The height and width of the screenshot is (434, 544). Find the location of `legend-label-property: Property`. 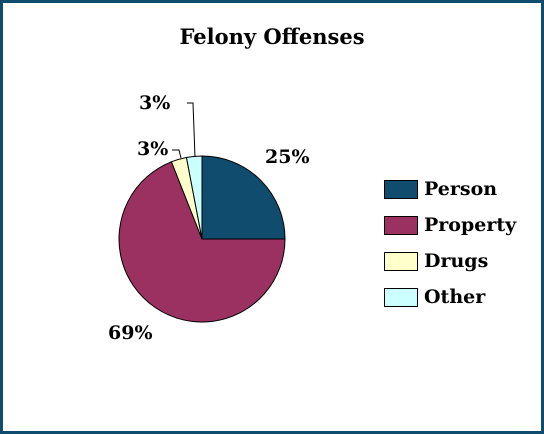

legend-label-property: Property is located at coordinates (470, 225).